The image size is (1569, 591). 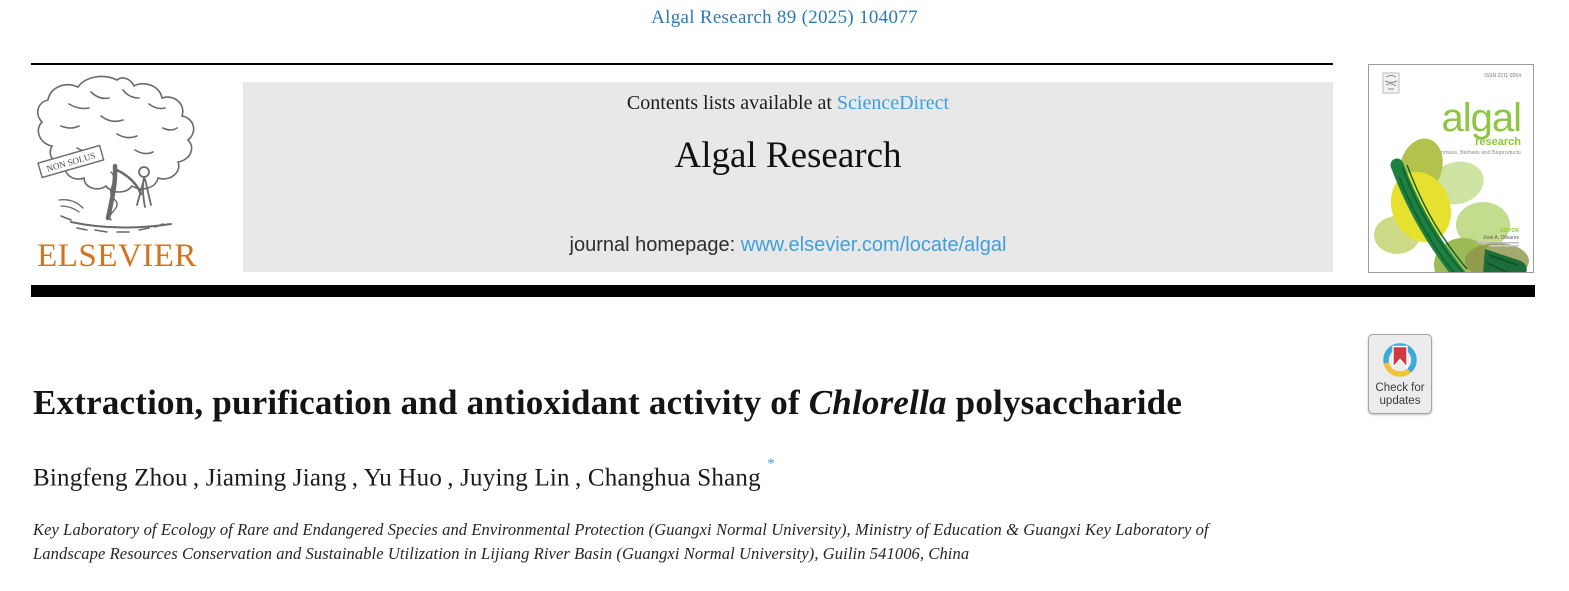 I want to click on badge-text: Check for updates, so click(x=1400, y=395).